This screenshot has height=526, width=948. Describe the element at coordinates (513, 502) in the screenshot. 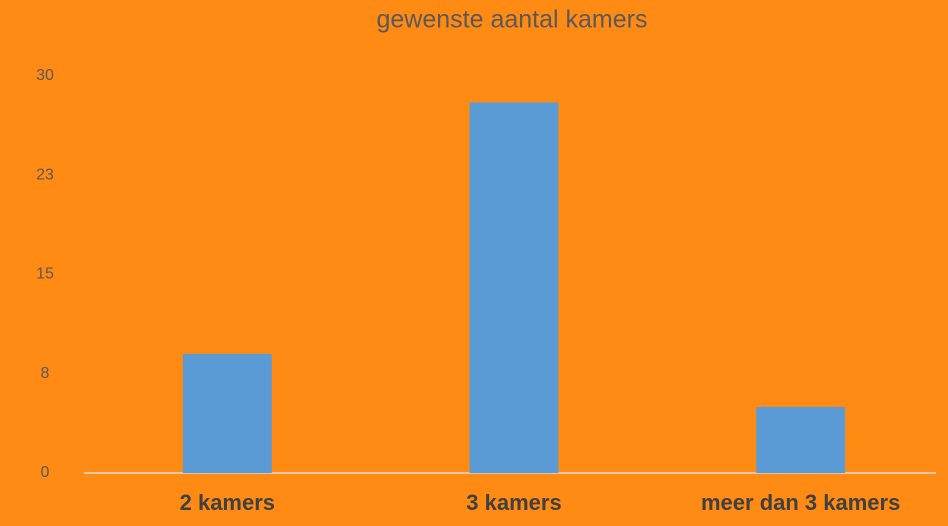

I see `x-tick-label: 3 kamers` at that location.